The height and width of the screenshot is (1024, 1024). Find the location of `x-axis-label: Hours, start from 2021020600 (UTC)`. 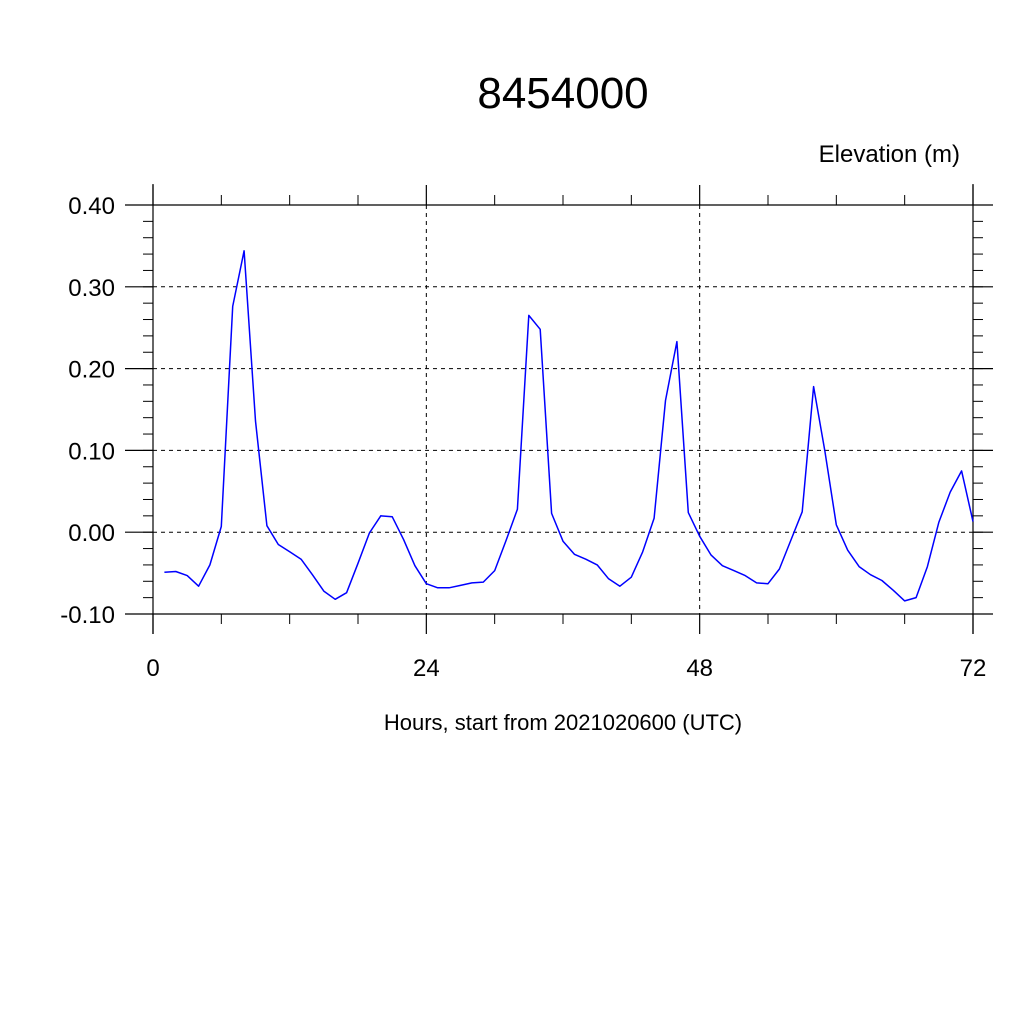

x-axis-label: Hours, start from 2021020600 (UTC) is located at coordinates (563, 722).